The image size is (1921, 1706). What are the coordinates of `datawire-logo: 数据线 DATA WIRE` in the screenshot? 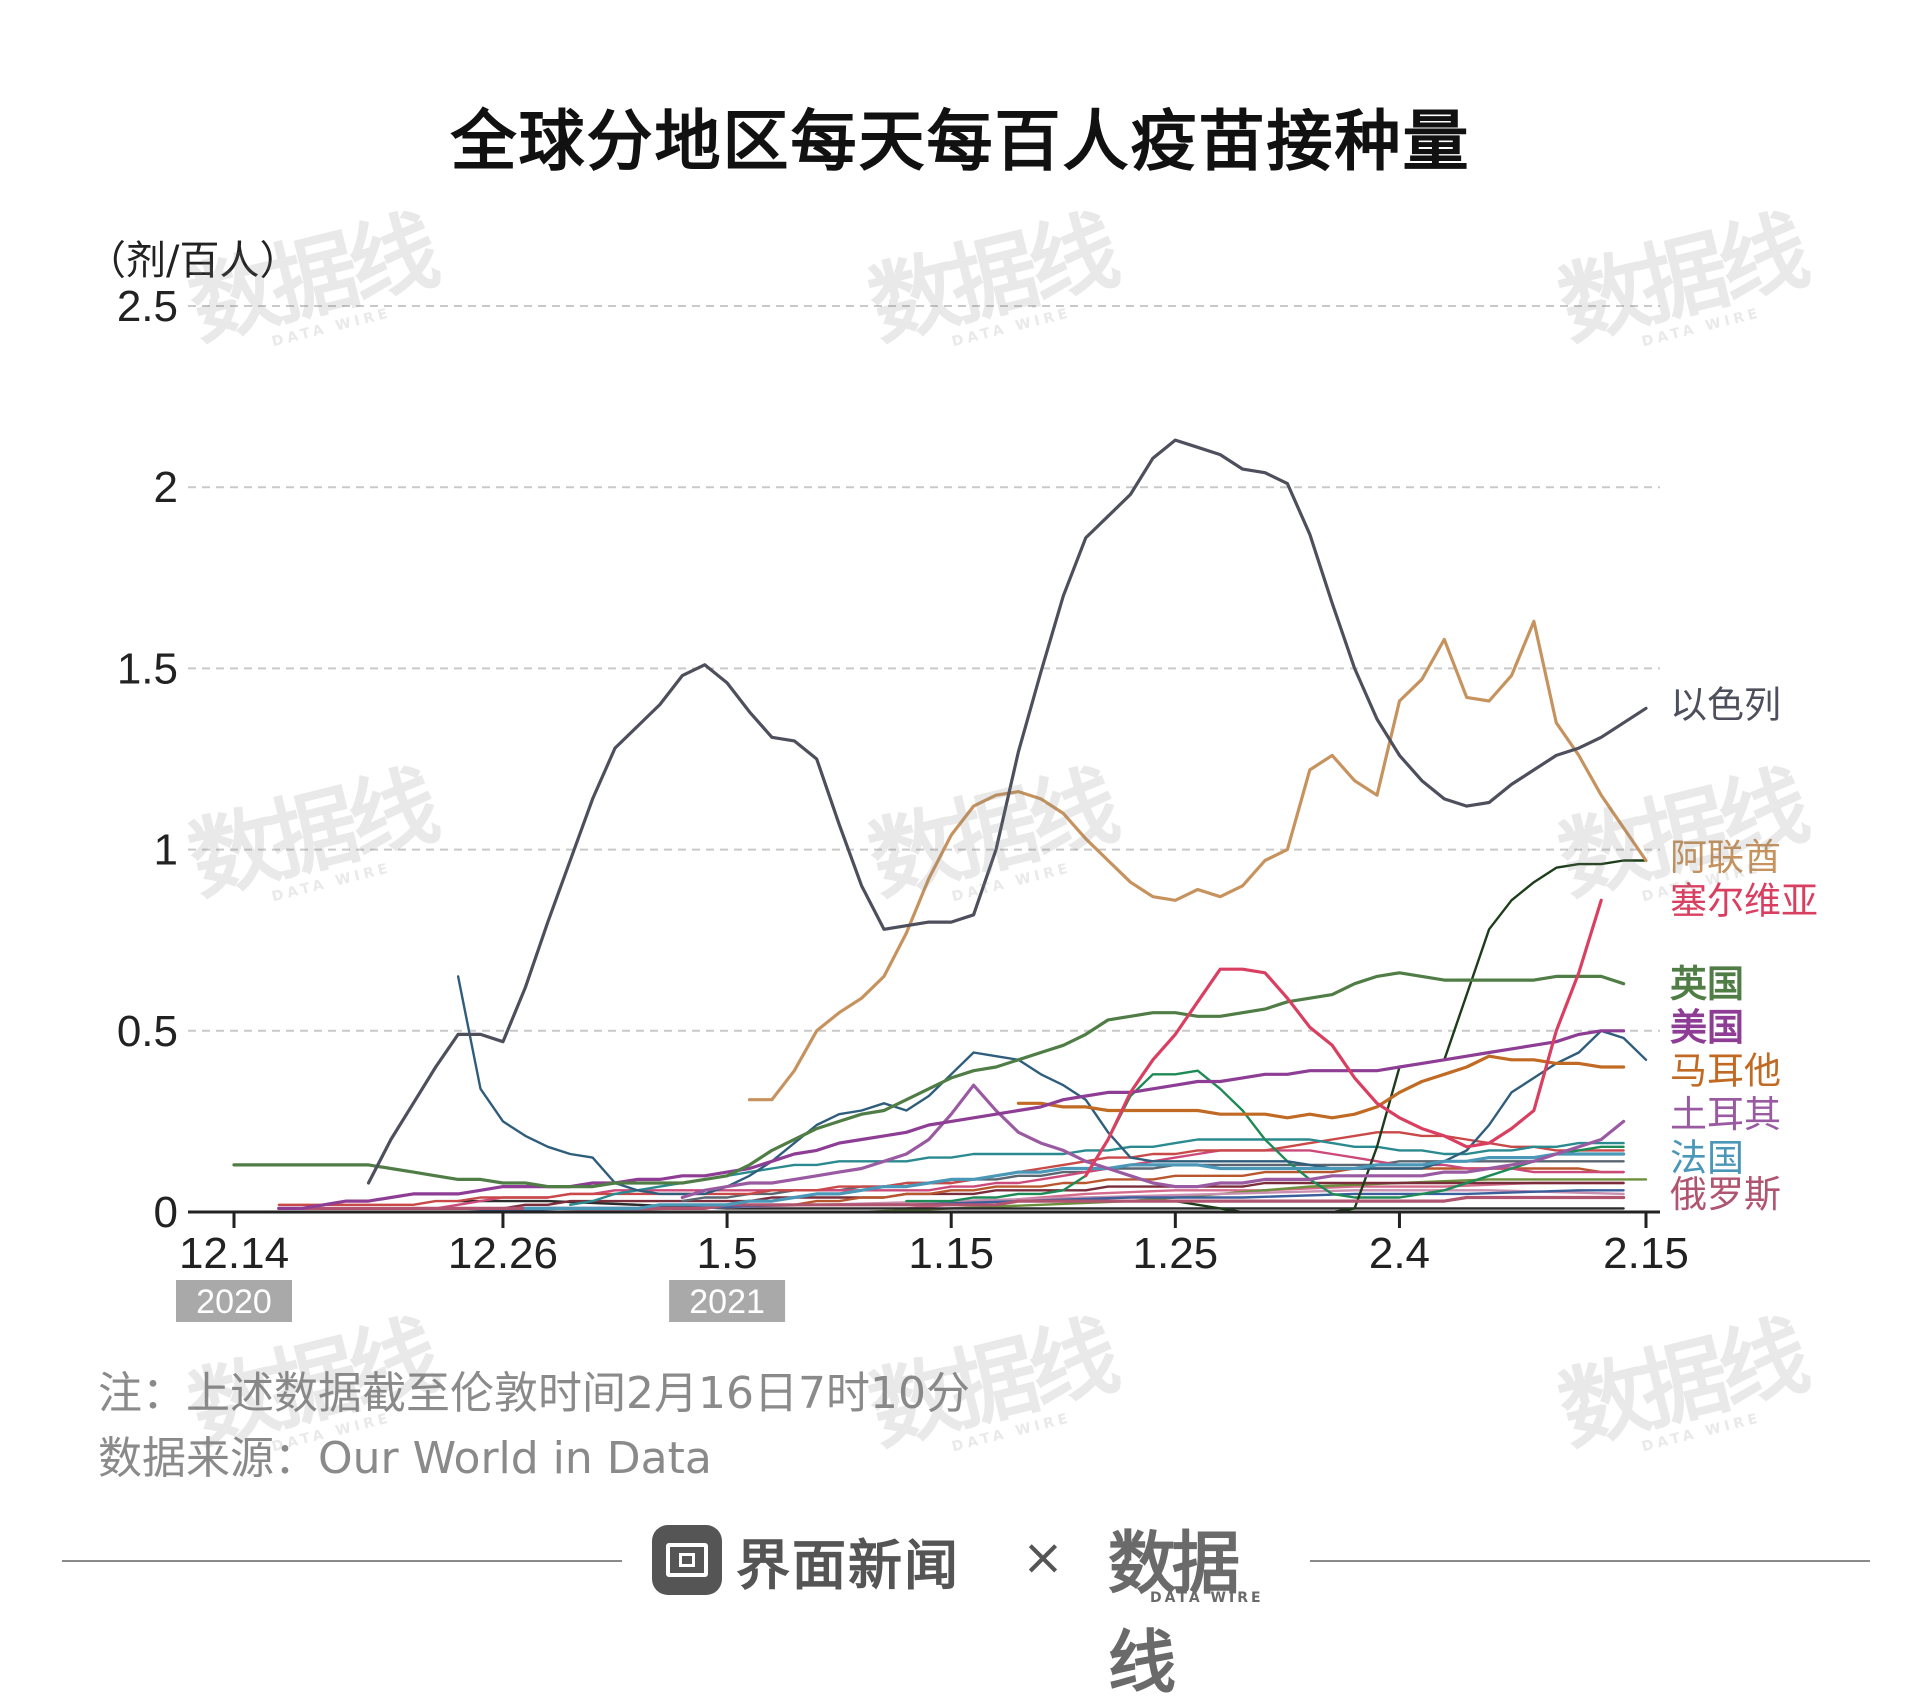 It's located at (1195, 1605).